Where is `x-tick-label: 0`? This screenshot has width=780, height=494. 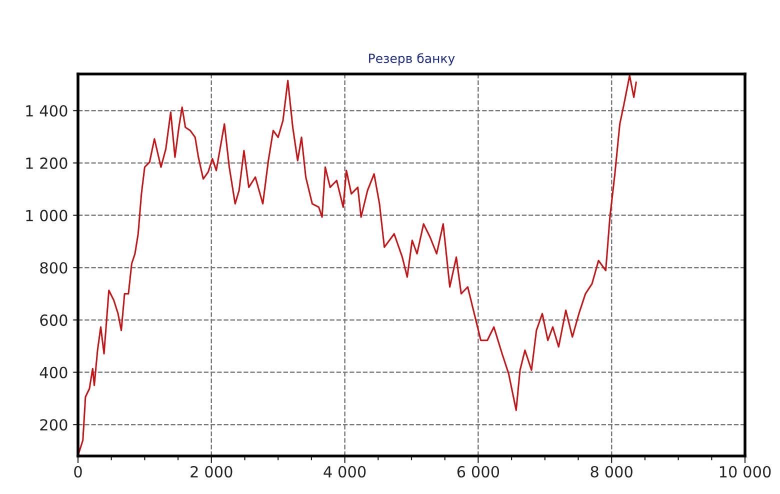
x-tick-label: 0 is located at coordinates (78, 472).